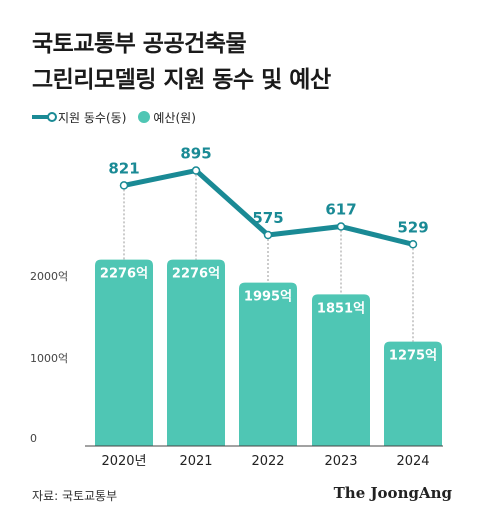  What do you see at coordinates (412, 461) in the screenshot?
I see `x-tick-label: 2024` at bounding box center [412, 461].